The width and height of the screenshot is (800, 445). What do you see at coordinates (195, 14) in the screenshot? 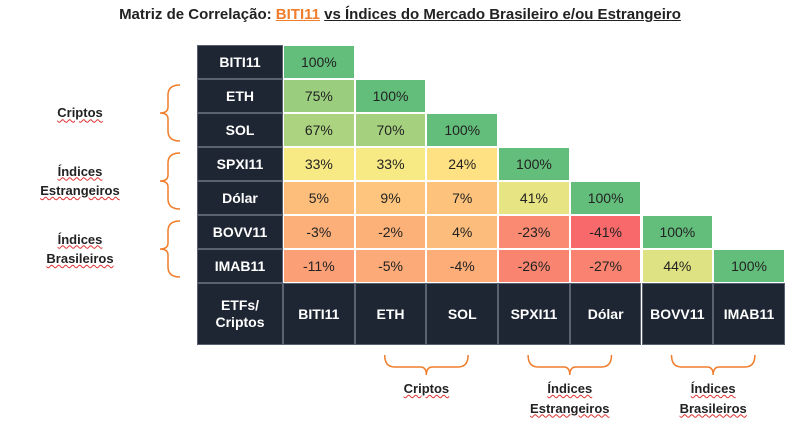
I see `title-prefix: Matriz de Correlação:` at bounding box center [195, 14].